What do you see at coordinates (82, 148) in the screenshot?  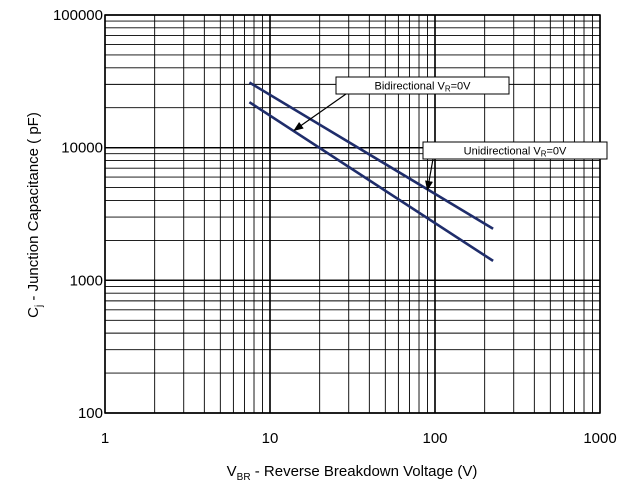 I see `y-tick-label: 10000` at bounding box center [82, 148].